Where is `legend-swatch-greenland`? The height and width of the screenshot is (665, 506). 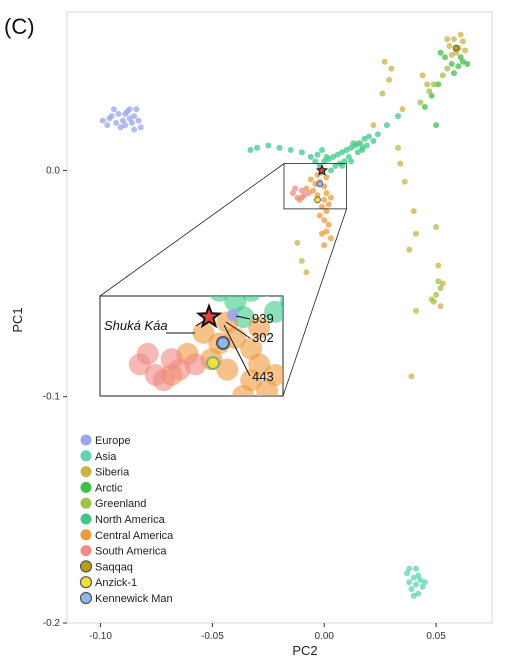
legend-swatch-greenland is located at coordinates (86, 503).